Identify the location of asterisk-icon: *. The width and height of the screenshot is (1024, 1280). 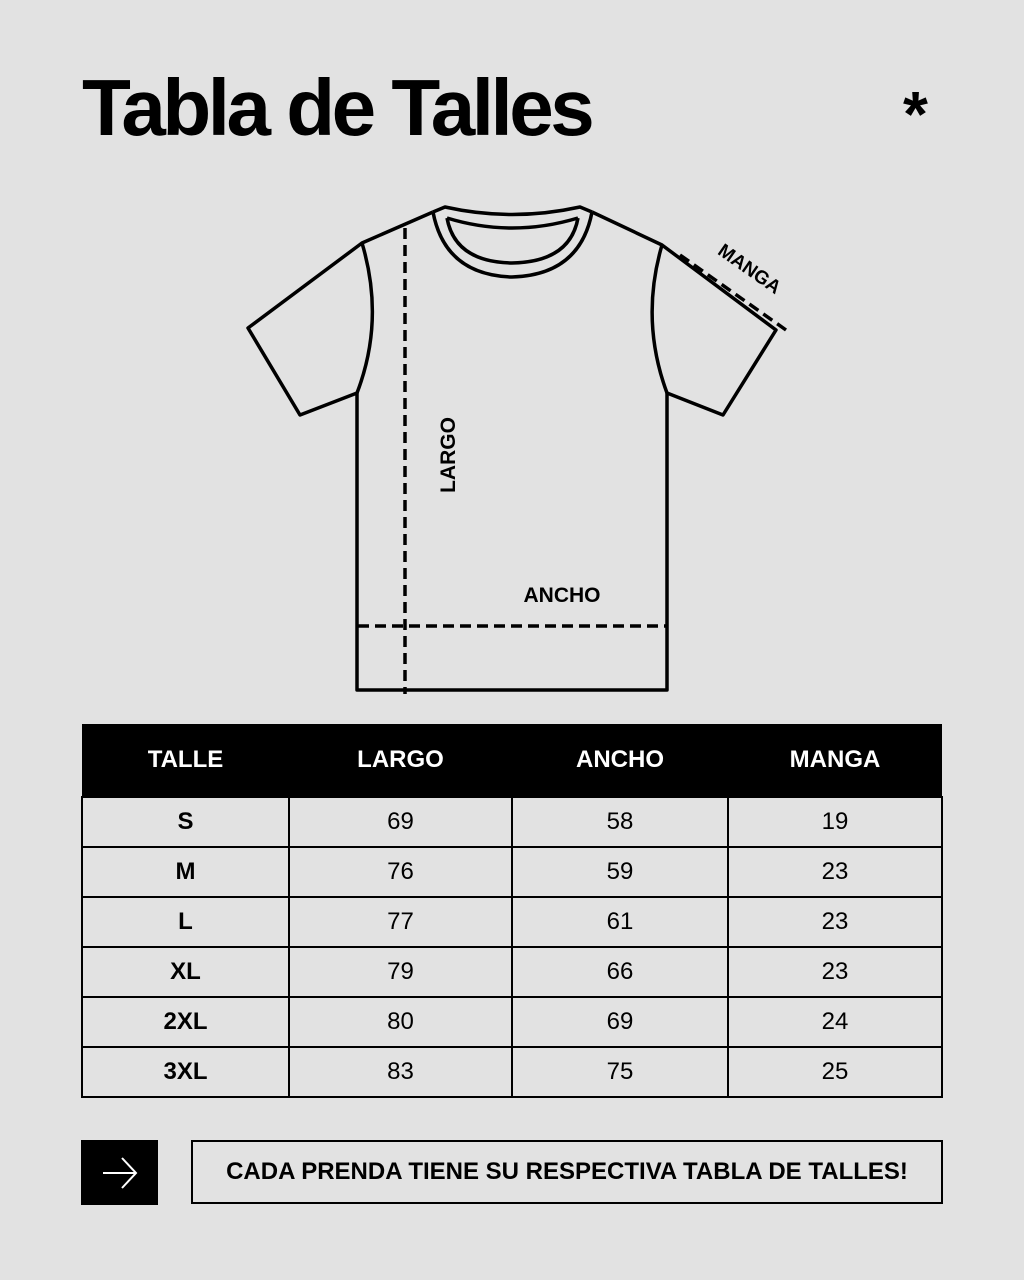
(915, 114).